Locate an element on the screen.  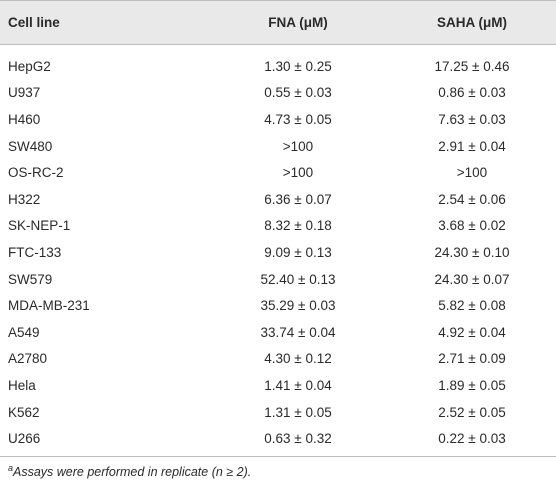
table-row: H322 6.36 ± 0.07 2.54 ± 0.06 is located at coordinates (278, 199).